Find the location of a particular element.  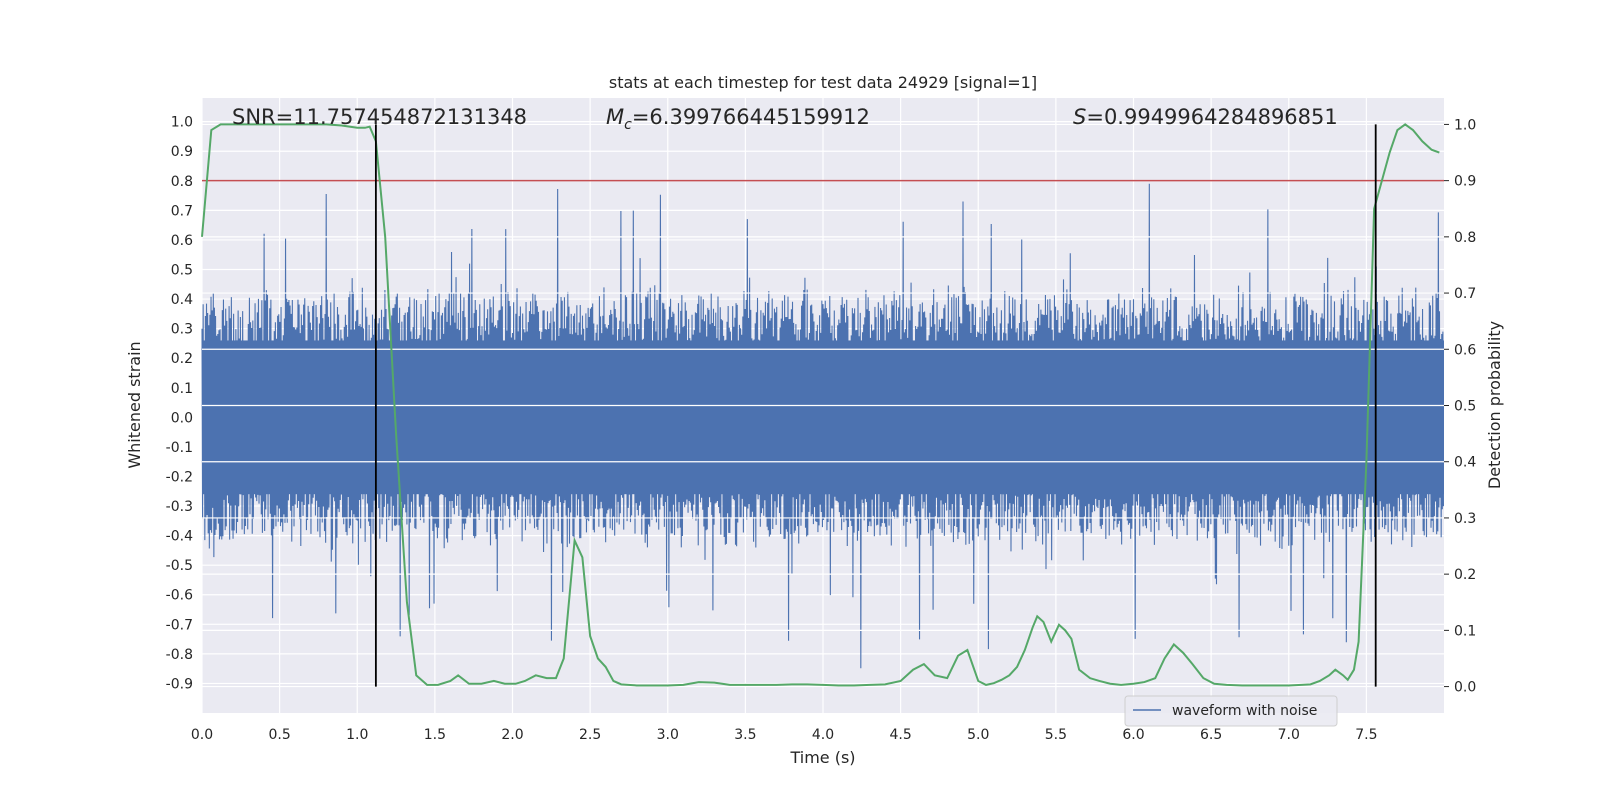

y-tick-label: 0.2 is located at coordinates (182, 359).